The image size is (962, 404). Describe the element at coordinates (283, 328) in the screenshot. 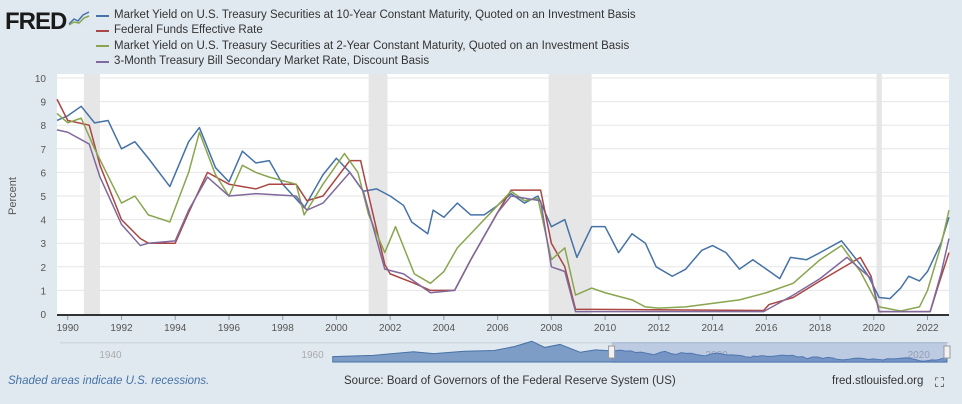

I see `x-tick-label: 1998` at that location.